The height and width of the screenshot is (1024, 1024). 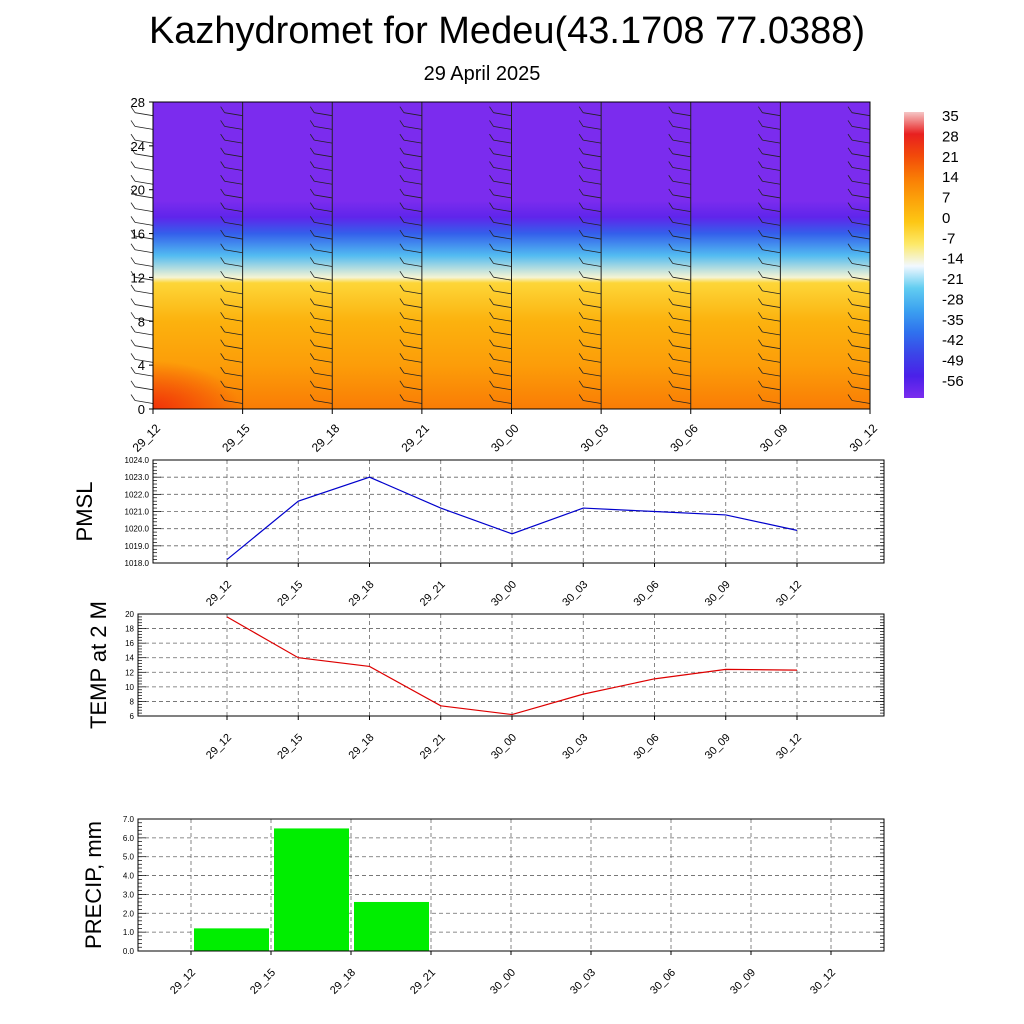 What do you see at coordinates (132, 716) in the screenshot?
I see `y-tick-label: 6` at bounding box center [132, 716].